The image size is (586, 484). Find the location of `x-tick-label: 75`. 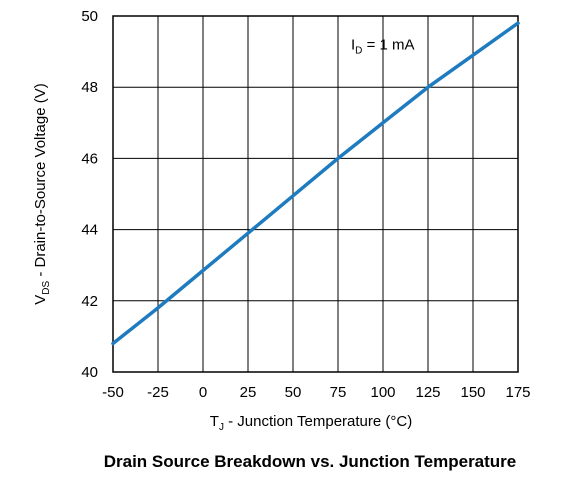

x-tick-label: 75 is located at coordinates (338, 392).